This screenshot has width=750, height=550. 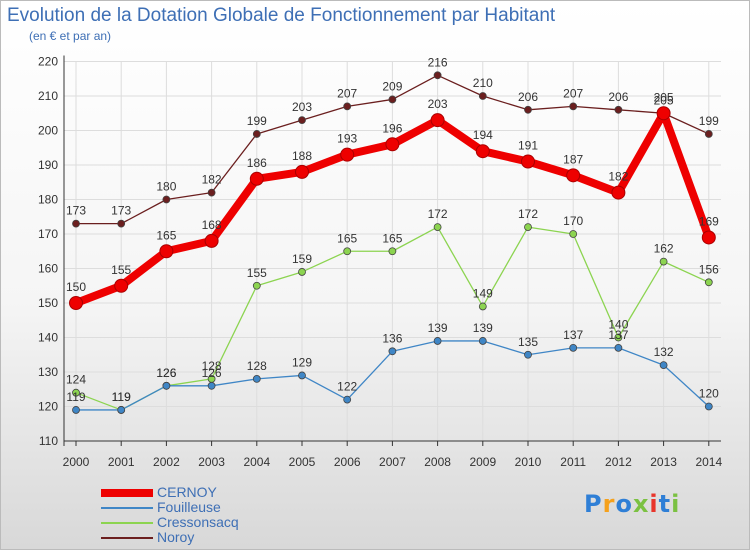 I want to click on legend-label: Noroy, so click(x=176, y=537).